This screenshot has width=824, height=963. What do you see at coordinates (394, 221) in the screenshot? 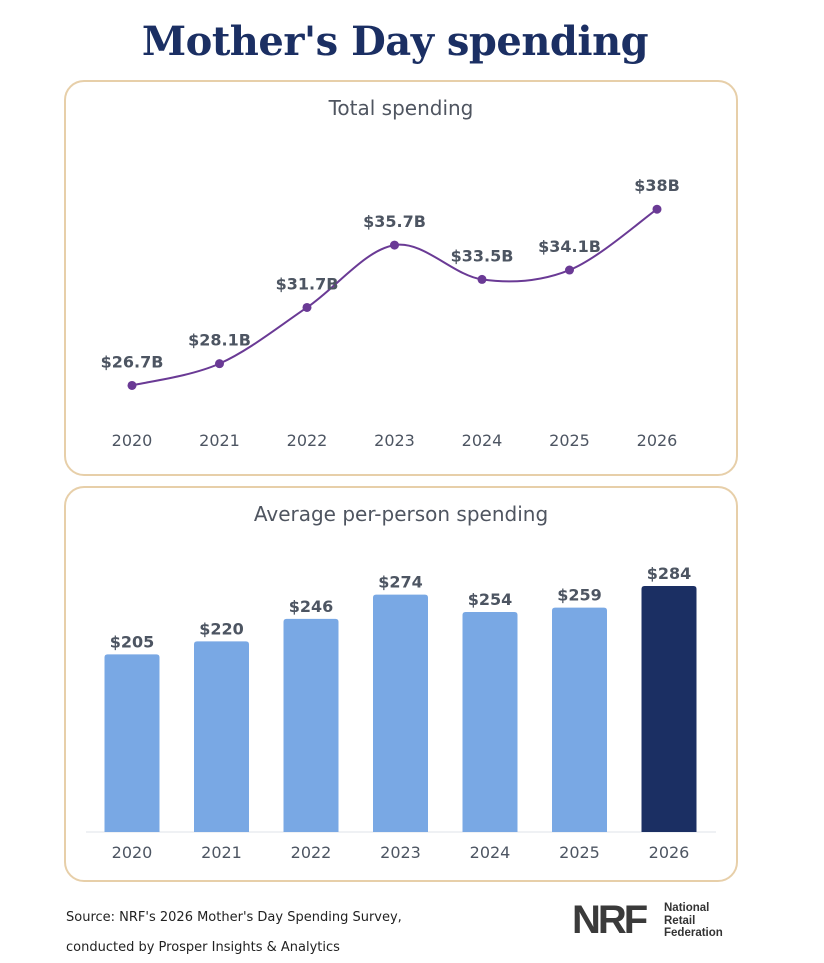
I see `value-label-2023: $35.7B` at bounding box center [394, 221].